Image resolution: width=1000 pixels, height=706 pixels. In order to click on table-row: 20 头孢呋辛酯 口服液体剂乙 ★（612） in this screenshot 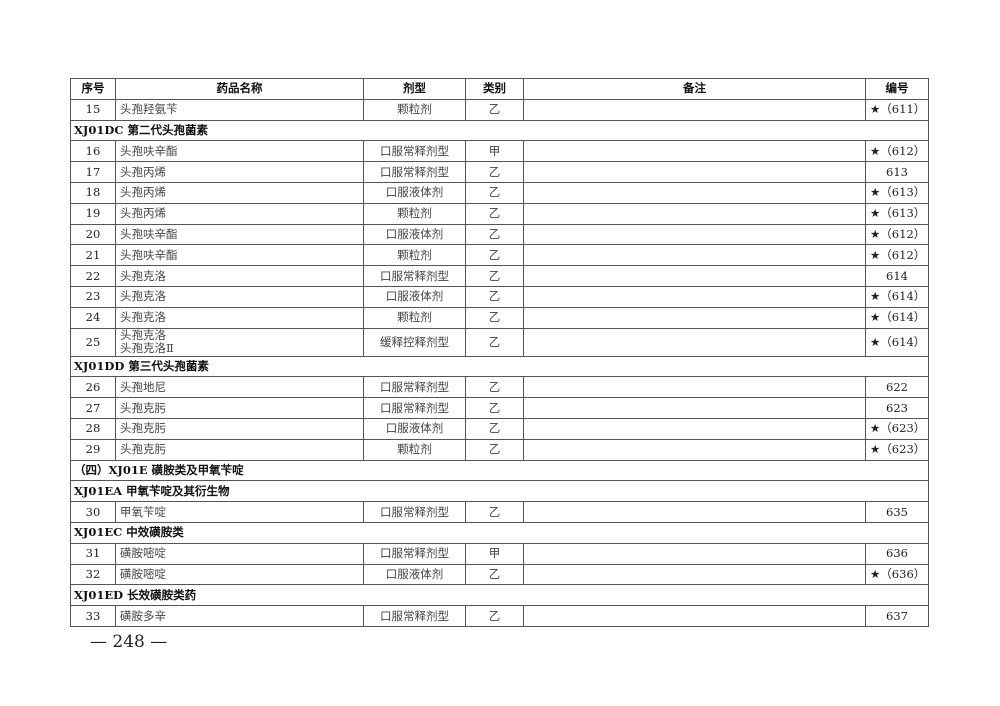, I will do `click(499, 234)`.